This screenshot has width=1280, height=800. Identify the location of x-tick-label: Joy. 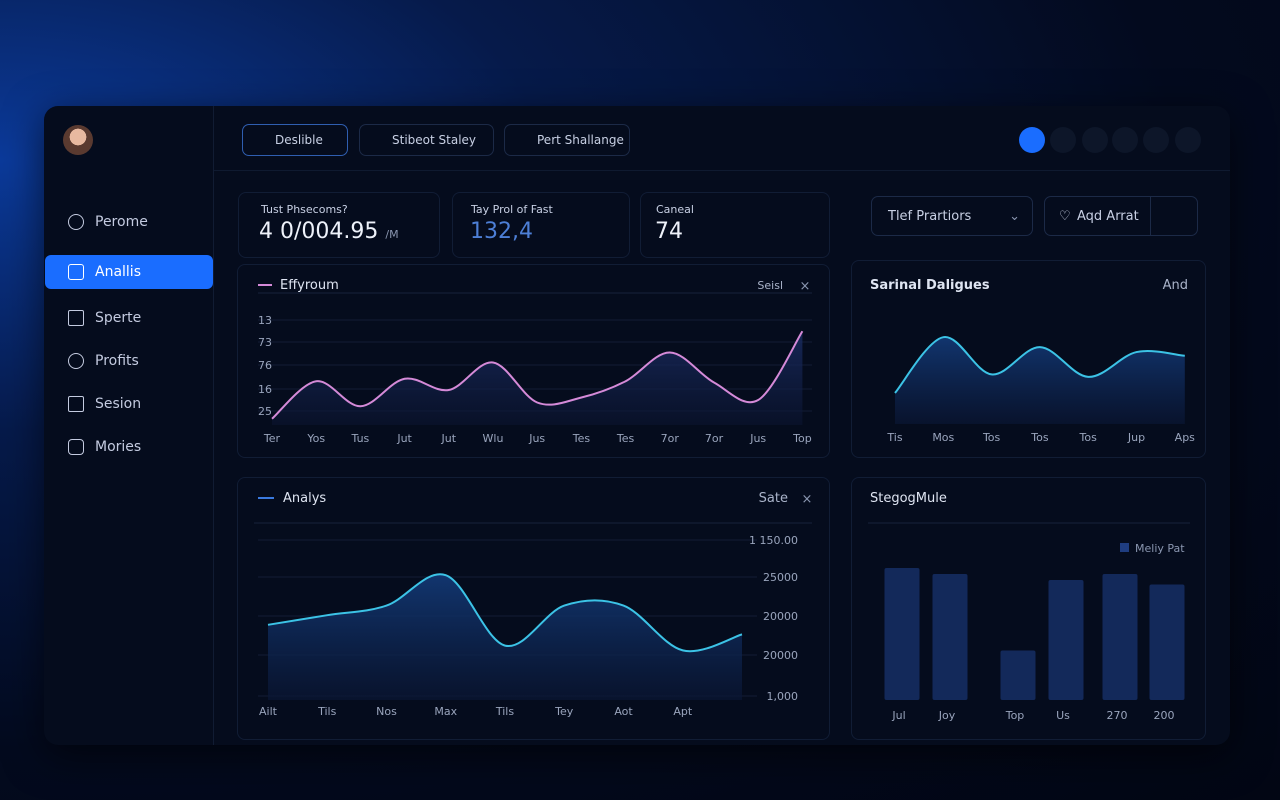
(947, 715).